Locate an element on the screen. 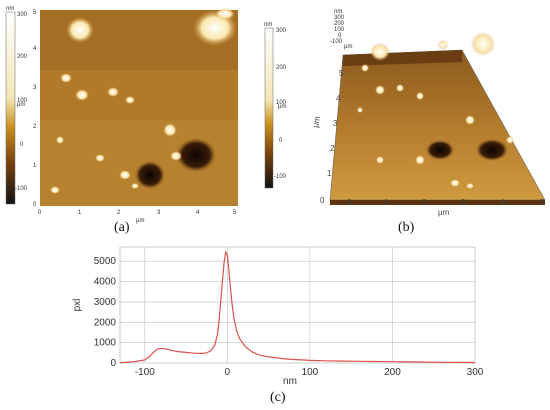 This screenshot has width=550, height=410. a-ytick-4: 4 is located at coordinates (35, 49).